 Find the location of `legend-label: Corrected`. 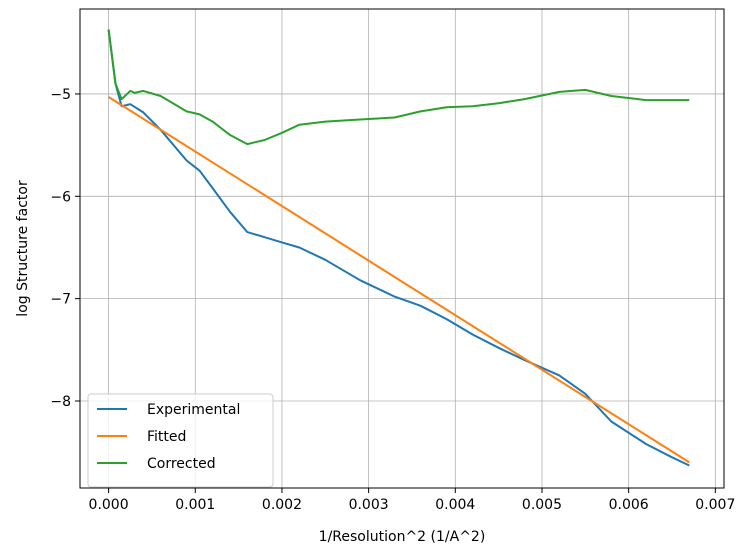

legend-label: Corrected is located at coordinates (181, 464).